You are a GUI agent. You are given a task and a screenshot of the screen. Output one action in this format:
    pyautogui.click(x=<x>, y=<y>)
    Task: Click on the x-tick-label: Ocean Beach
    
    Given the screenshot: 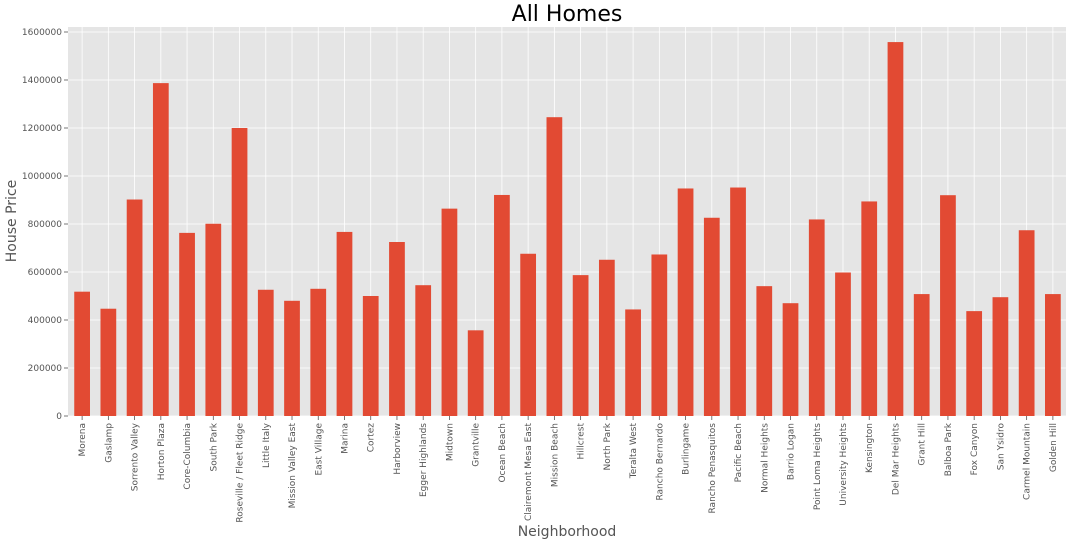 What is the action you would take?
    pyautogui.click(x=503, y=453)
    